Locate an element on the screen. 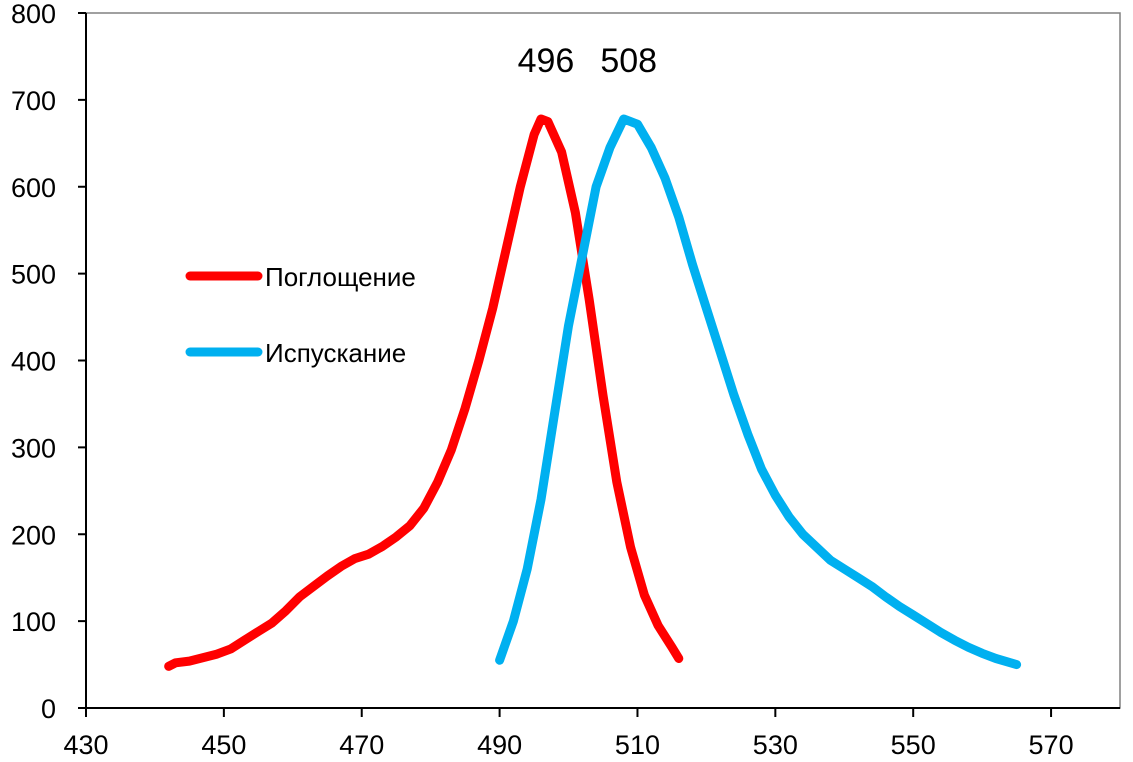  annotation-layer: 496 508 is located at coordinates (587, 61).